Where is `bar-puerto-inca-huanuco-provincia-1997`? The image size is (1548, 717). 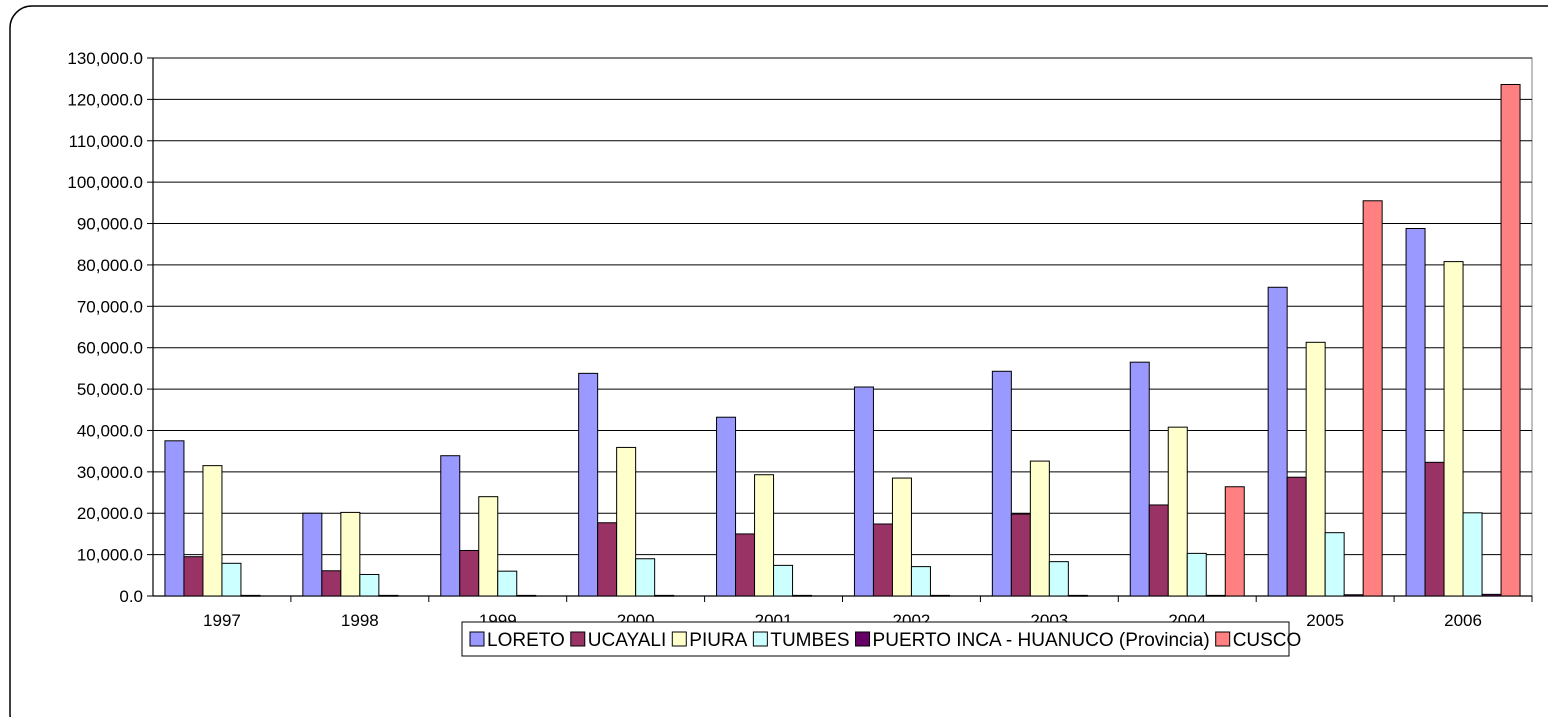 bar-puerto-inca-huanuco-provincia-1997 is located at coordinates (250, 595).